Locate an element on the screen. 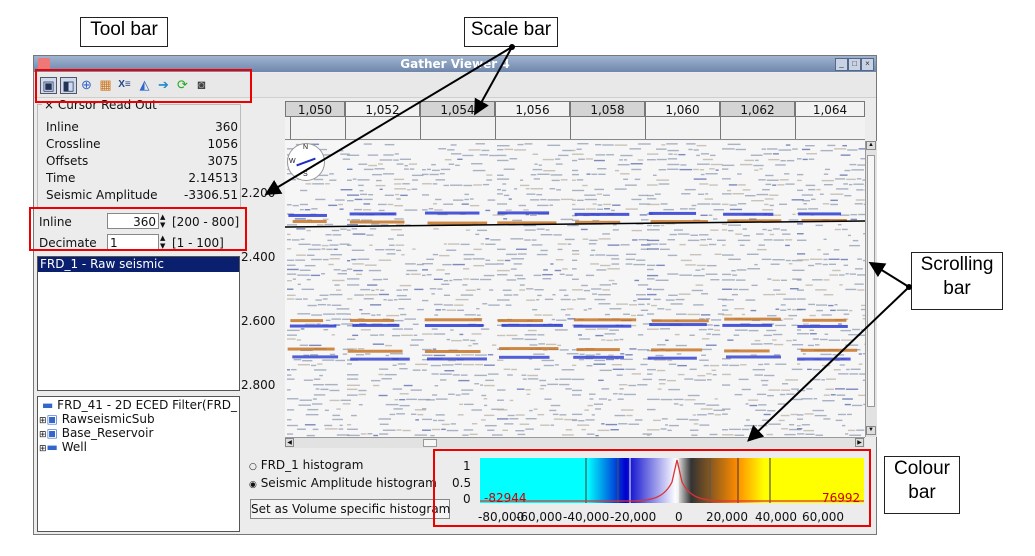 Image resolution: width=1035 pixels, height=556 pixels. radio-frd1-histogram: ○ FRD_1 histogram is located at coordinates (306, 465).